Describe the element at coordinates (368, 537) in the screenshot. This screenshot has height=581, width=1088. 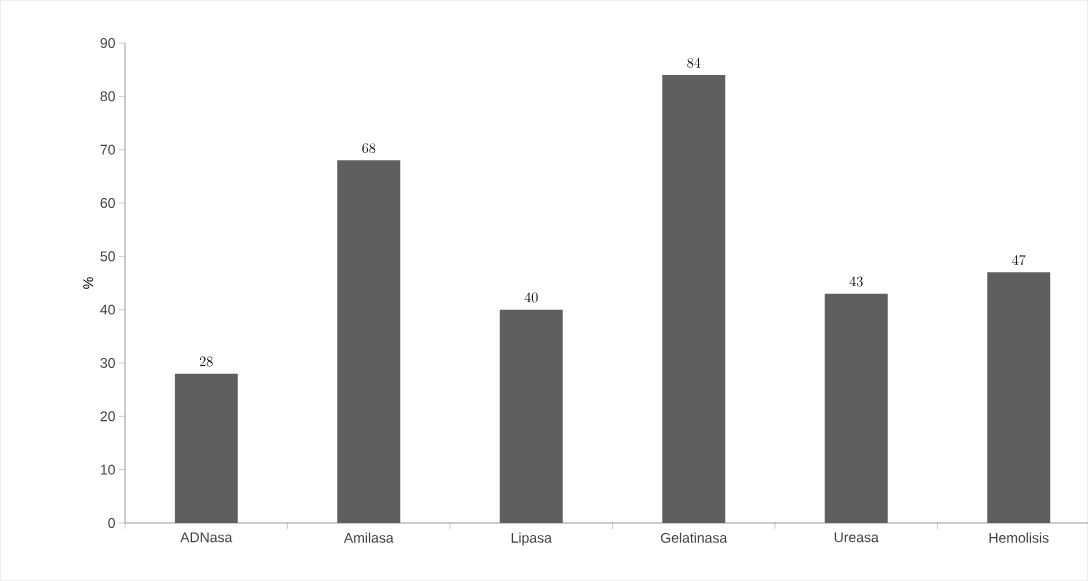
I see `x-tick-label: Amilasa` at that location.